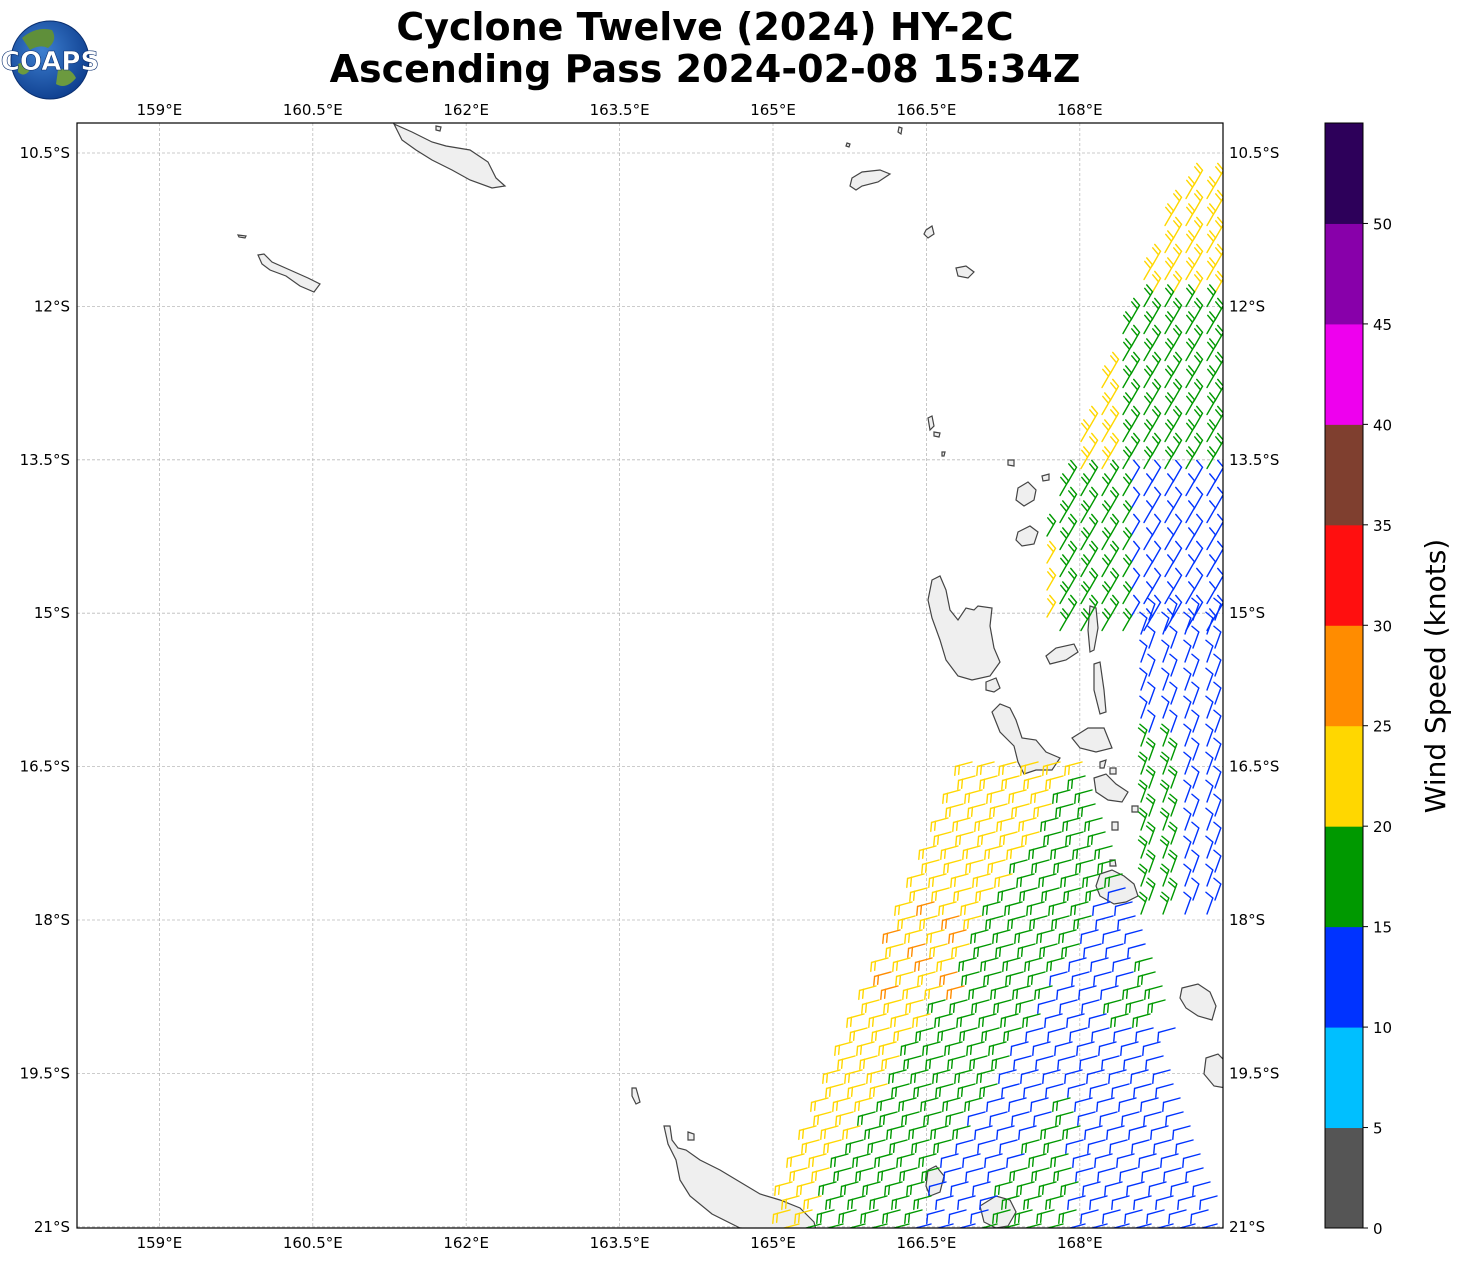 This screenshot has width=1462, height=1264. Describe the element at coordinates (1344, 173) in the screenshot. I see `colorbar-segment` at that location.